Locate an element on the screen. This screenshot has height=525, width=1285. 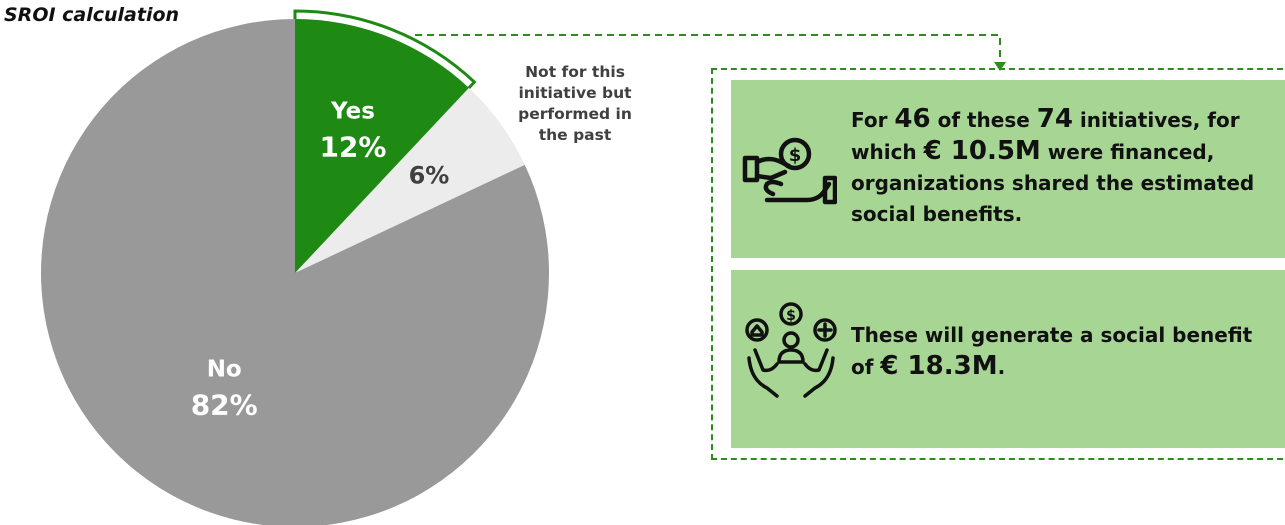
text-part: of these is located at coordinates (983, 120).